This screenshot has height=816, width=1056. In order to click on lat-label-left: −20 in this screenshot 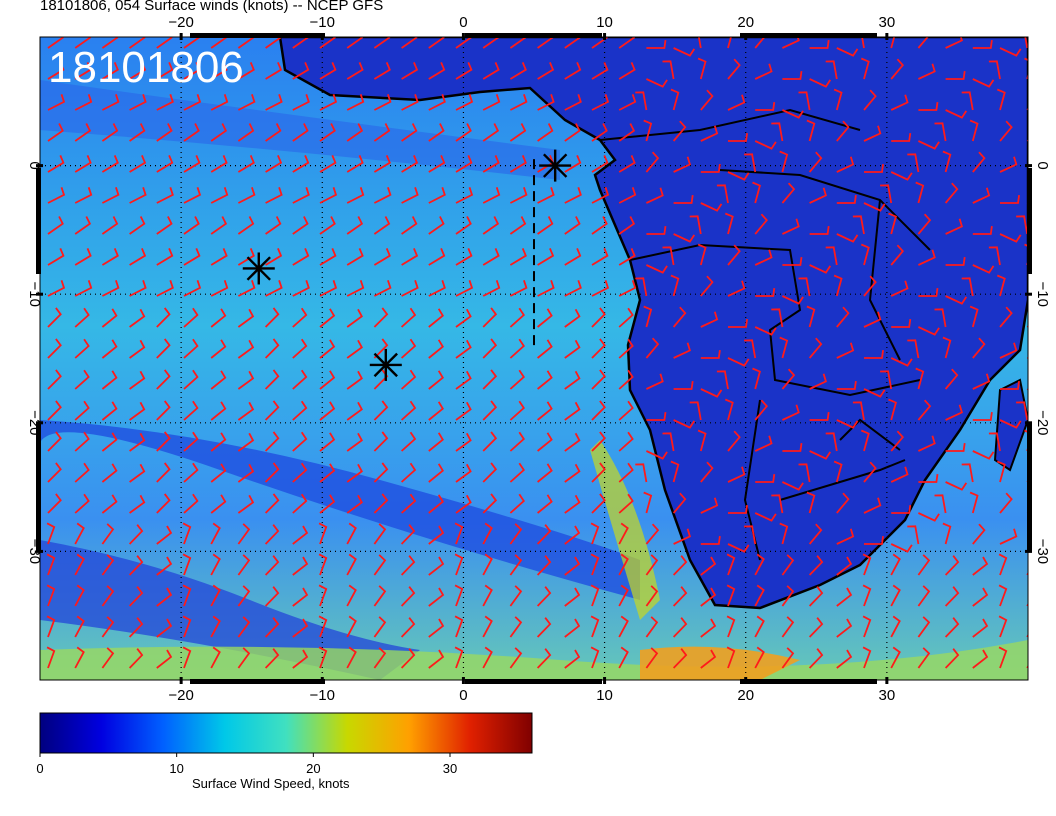, I will do `click(34, 422)`.